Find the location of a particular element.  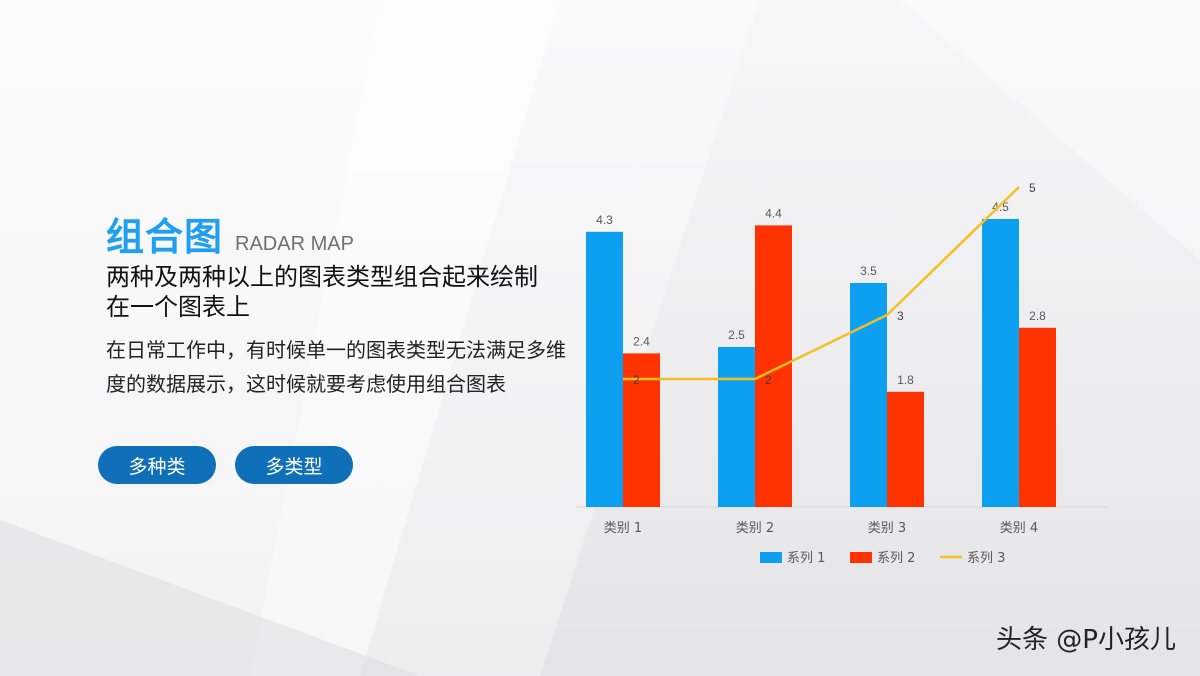

data-label-series1-category2: 2.5 is located at coordinates (736, 335).